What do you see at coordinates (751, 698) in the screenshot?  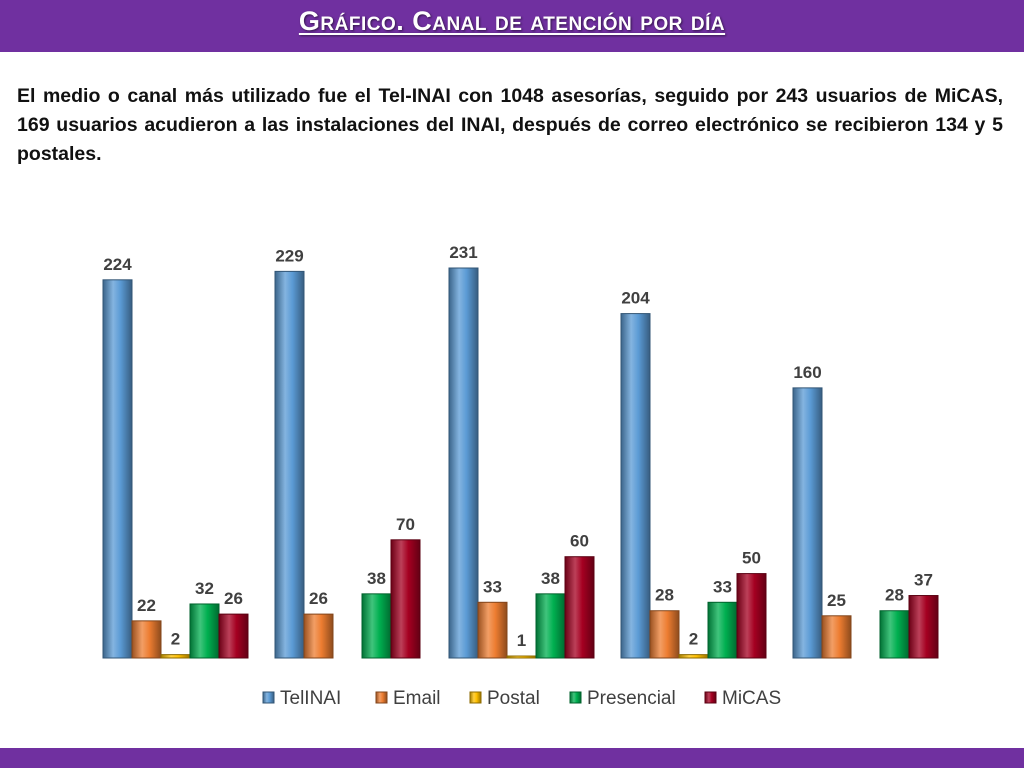 I see `legend-label-micas: MiCAS` at bounding box center [751, 698].